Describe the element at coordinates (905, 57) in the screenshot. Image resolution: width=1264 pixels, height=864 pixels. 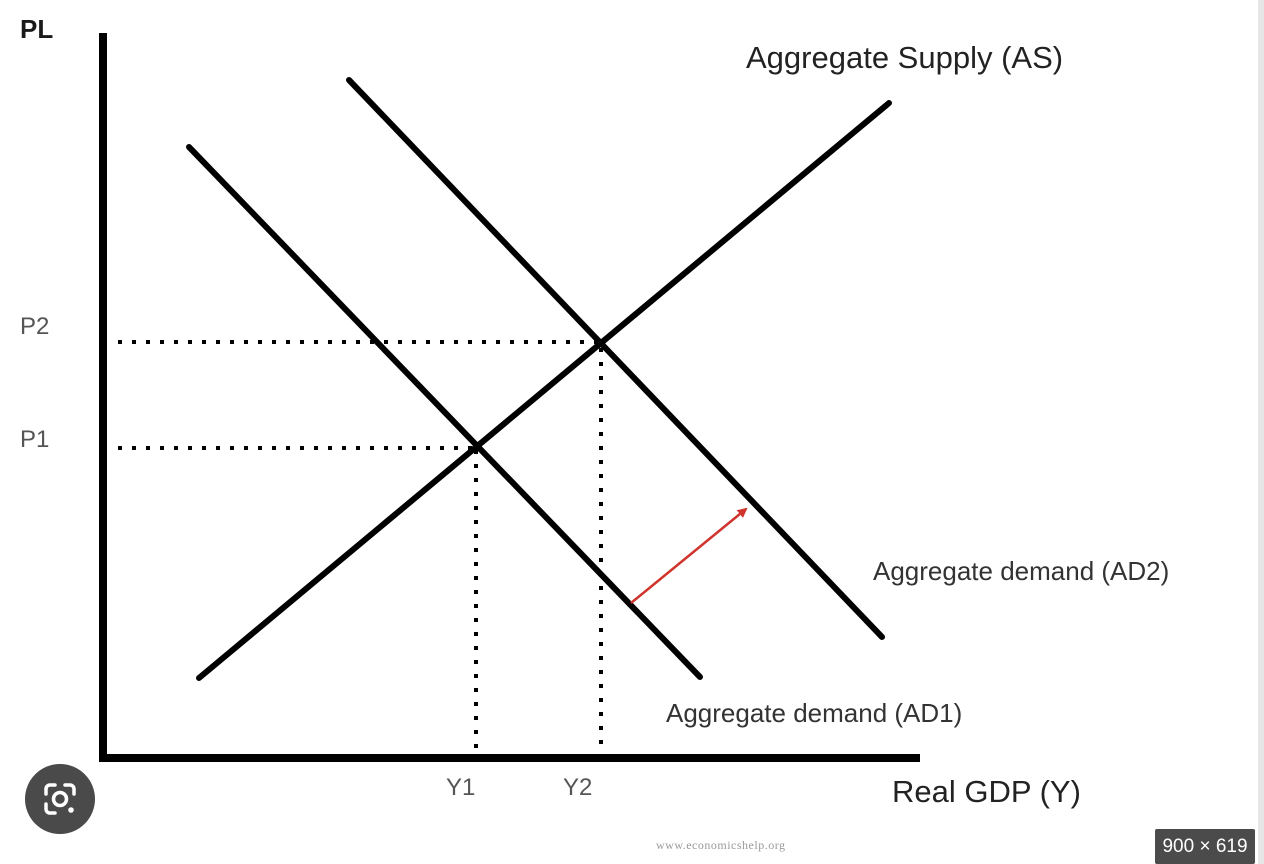
I see `aggregate-supply-label: Aggregate Supply (AS)` at that location.